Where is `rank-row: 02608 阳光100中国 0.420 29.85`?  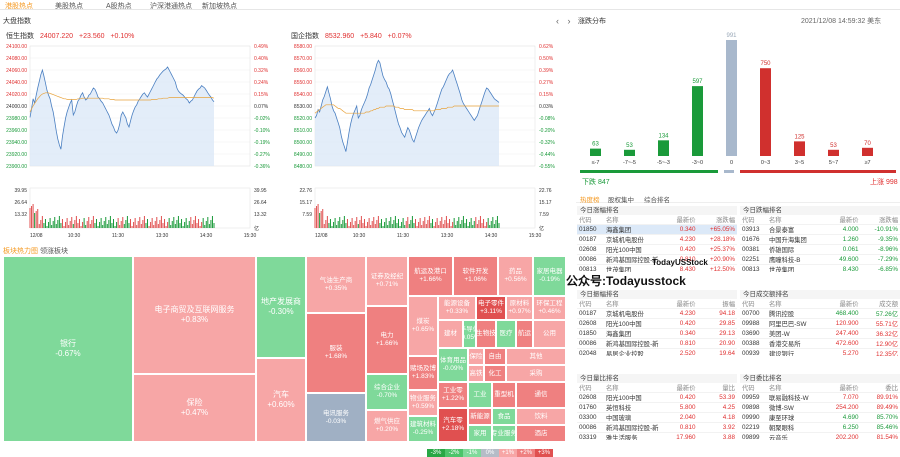 rank-row: 02608 阳光100中国 0.420 29.85 is located at coordinates (657, 323).